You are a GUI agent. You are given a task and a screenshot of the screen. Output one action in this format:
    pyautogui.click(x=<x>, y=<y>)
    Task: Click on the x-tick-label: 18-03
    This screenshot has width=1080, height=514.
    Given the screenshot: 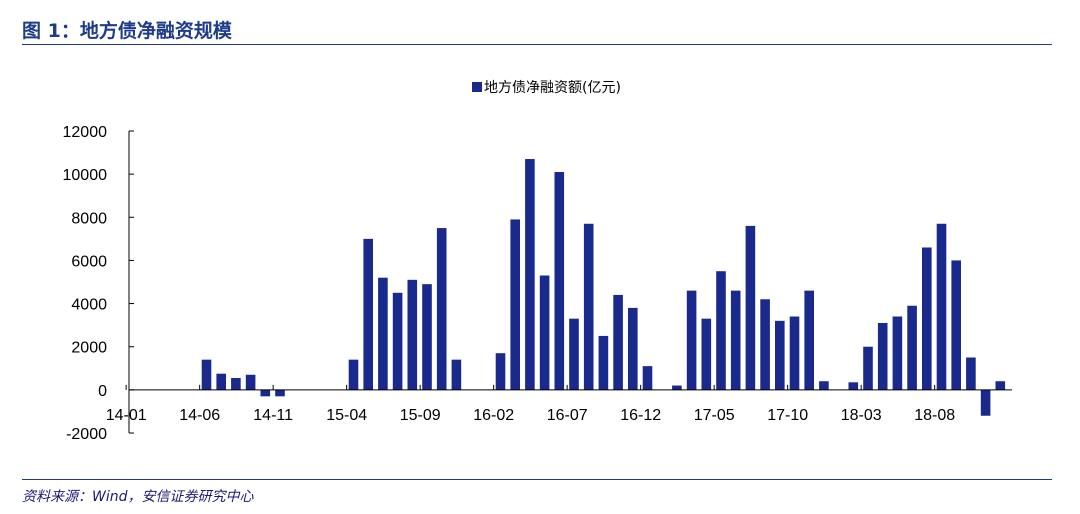 What is the action you would take?
    pyautogui.click(x=861, y=415)
    